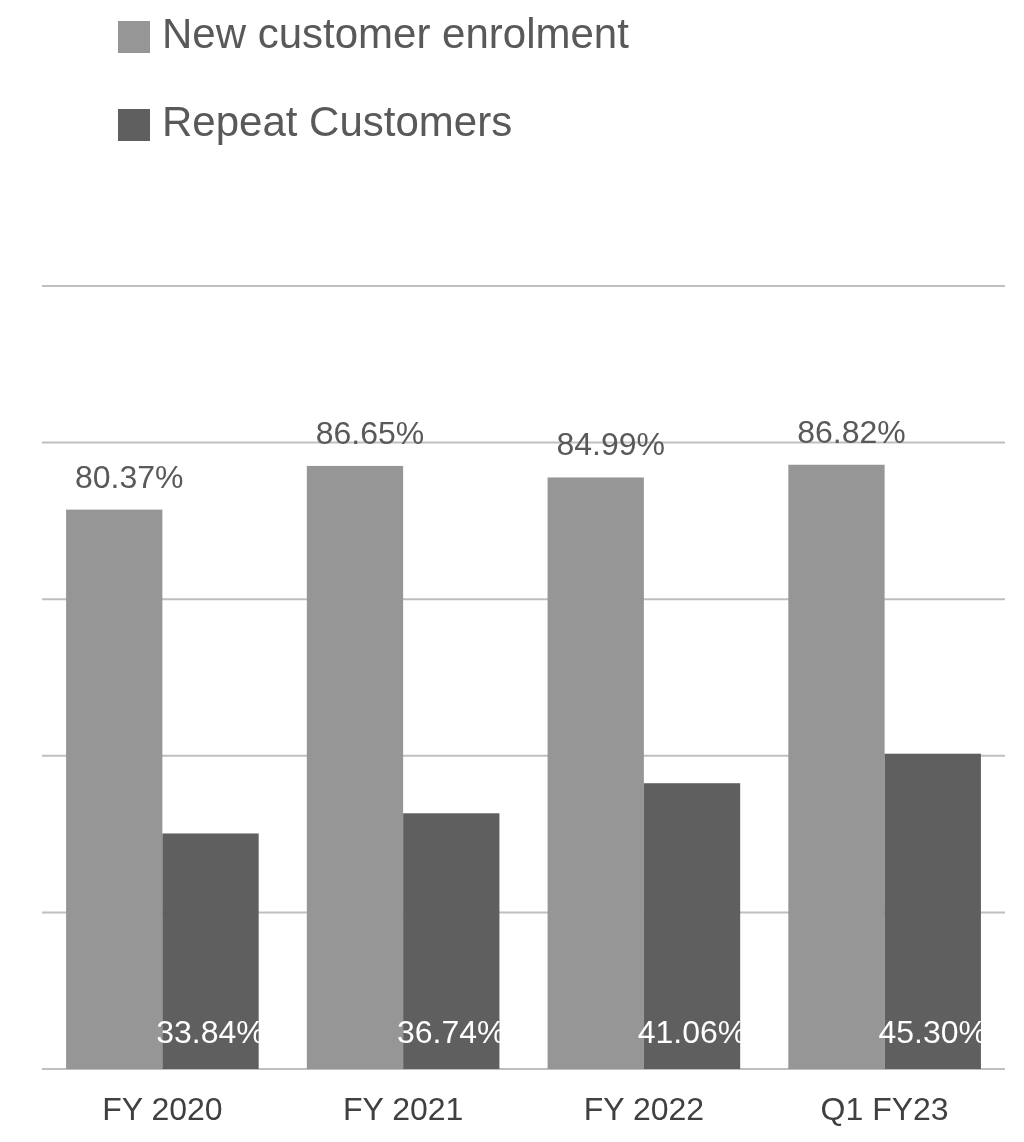  Describe the element at coordinates (610, 444) in the screenshot. I see `data-label: 84.99%` at that location.